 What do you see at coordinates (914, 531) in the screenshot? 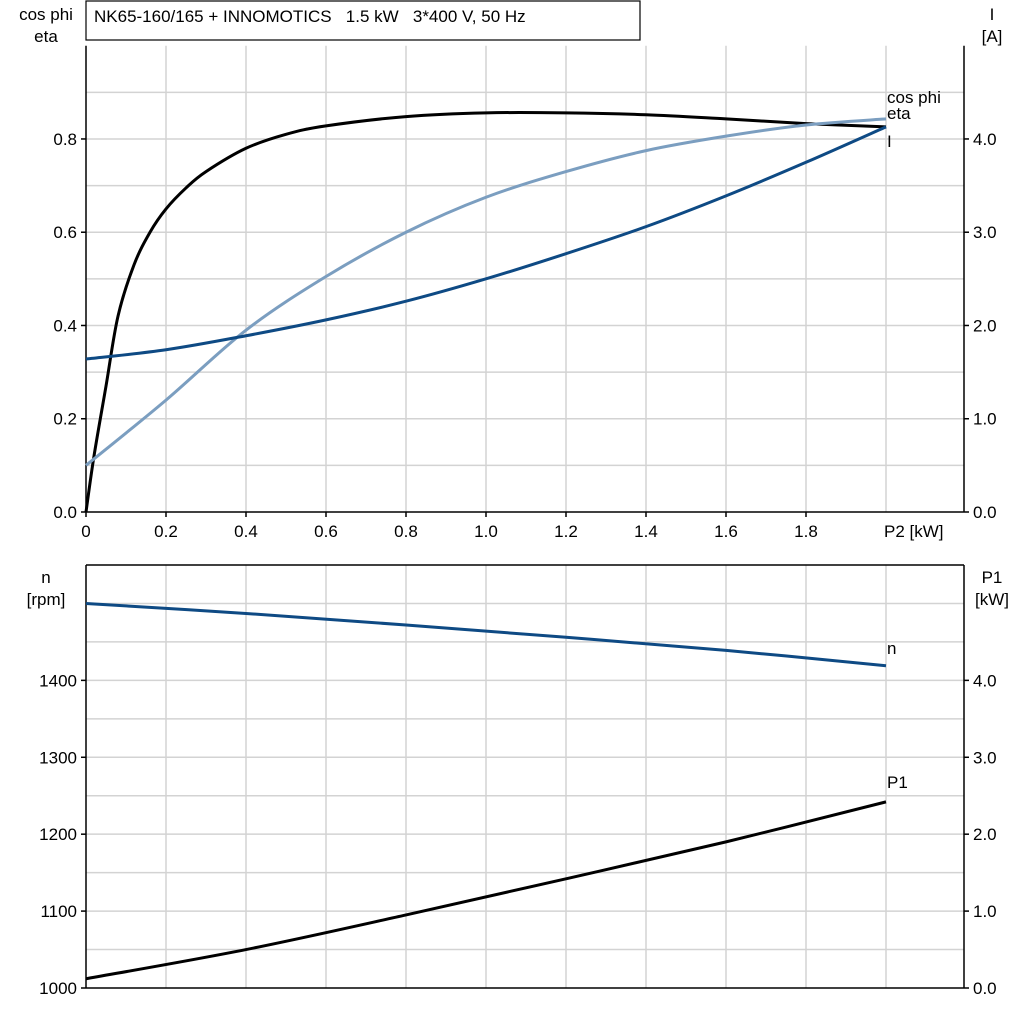
I see `x-axis-label: P2 [kW]` at bounding box center [914, 531].